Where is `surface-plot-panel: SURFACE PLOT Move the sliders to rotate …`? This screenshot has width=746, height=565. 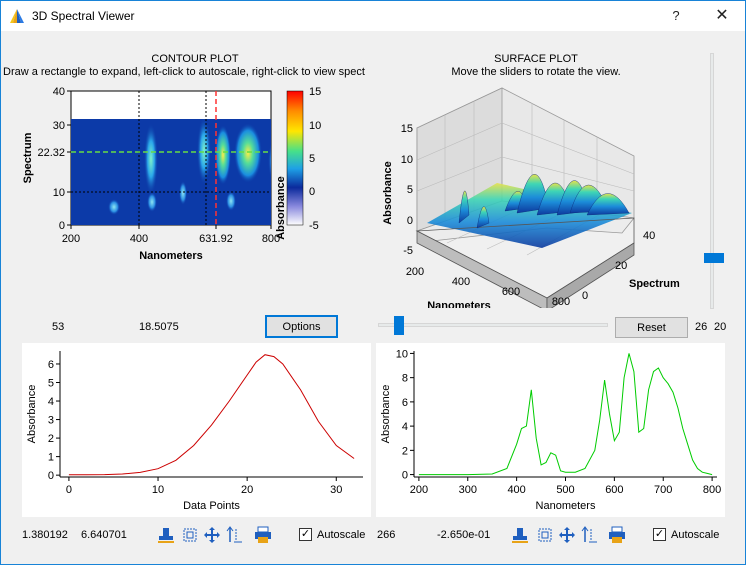
surface-plot-panel: SURFACE PLOT Move the sliders to rotate … is located at coordinates (536, 64).